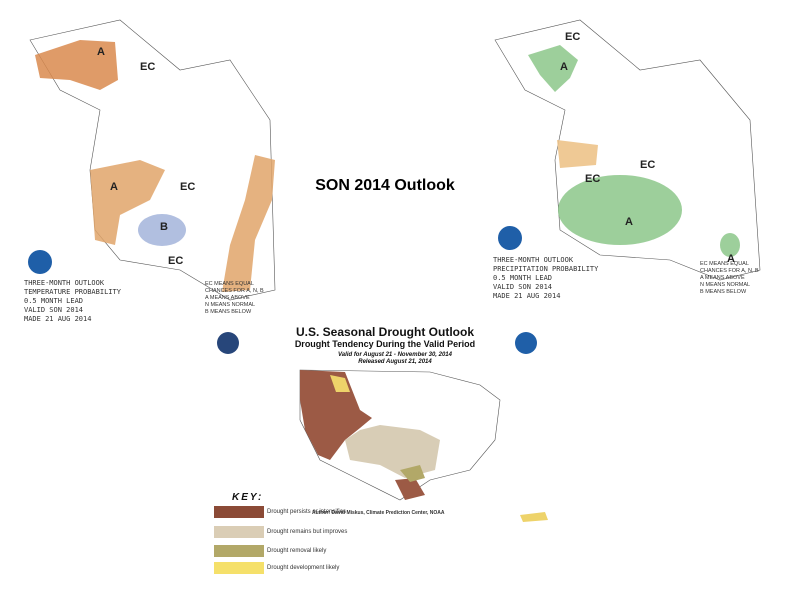  Describe the element at coordinates (306, 512) in the screenshot. I see `key-label: Drought persists or intensifies` at that location.